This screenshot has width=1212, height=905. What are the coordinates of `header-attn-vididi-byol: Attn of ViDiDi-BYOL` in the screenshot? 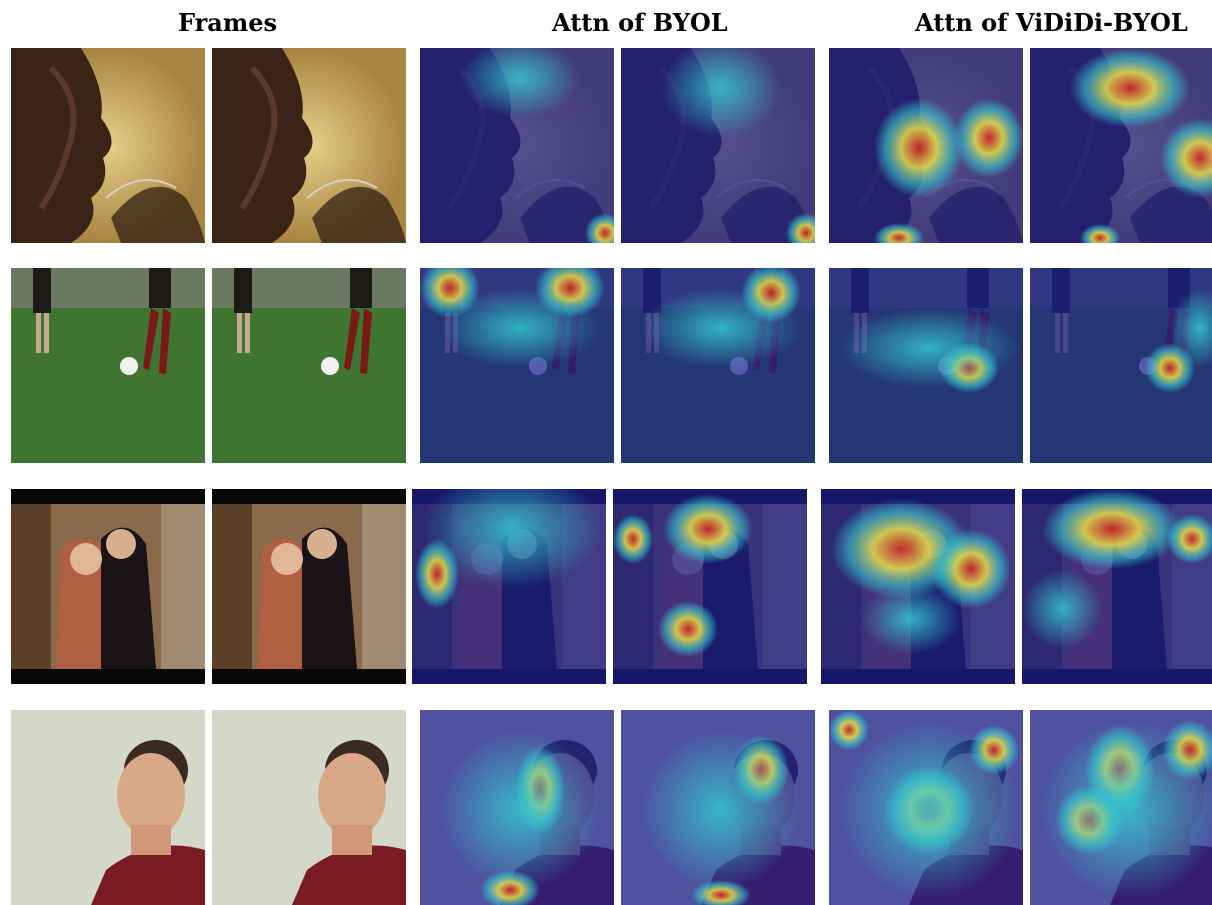 It's located at (1051, 22).